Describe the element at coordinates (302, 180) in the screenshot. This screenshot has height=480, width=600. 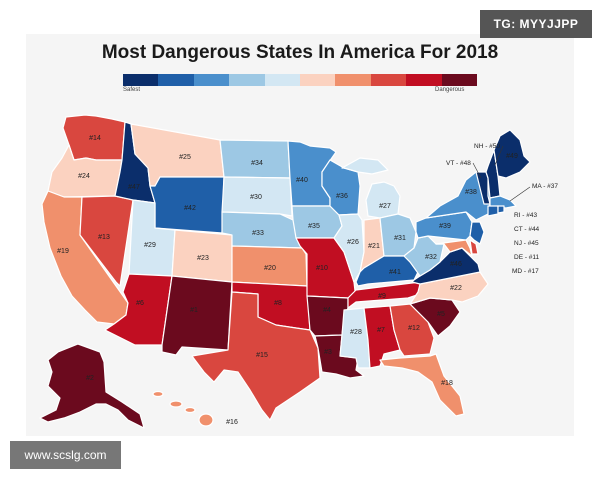
I see `rank-label-mn: #40` at that location.